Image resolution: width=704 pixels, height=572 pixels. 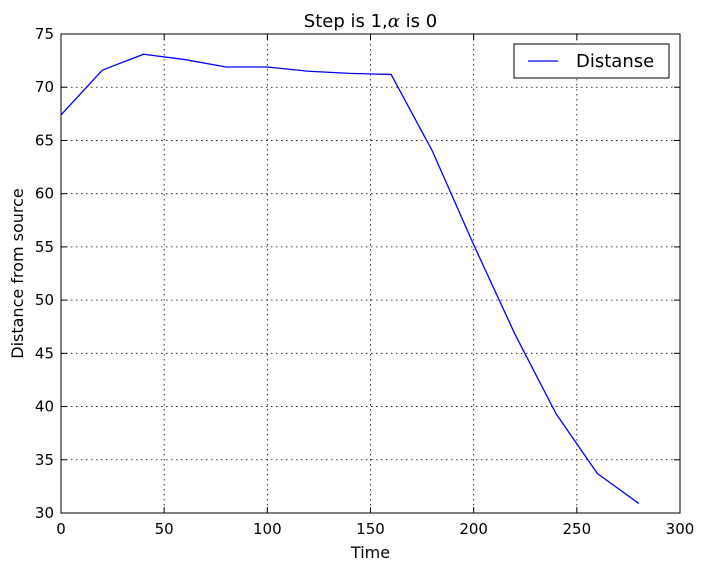 What do you see at coordinates (418, 21) in the screenshot?
I see `title-suffix: is 0` at bounding box center [418, 21].